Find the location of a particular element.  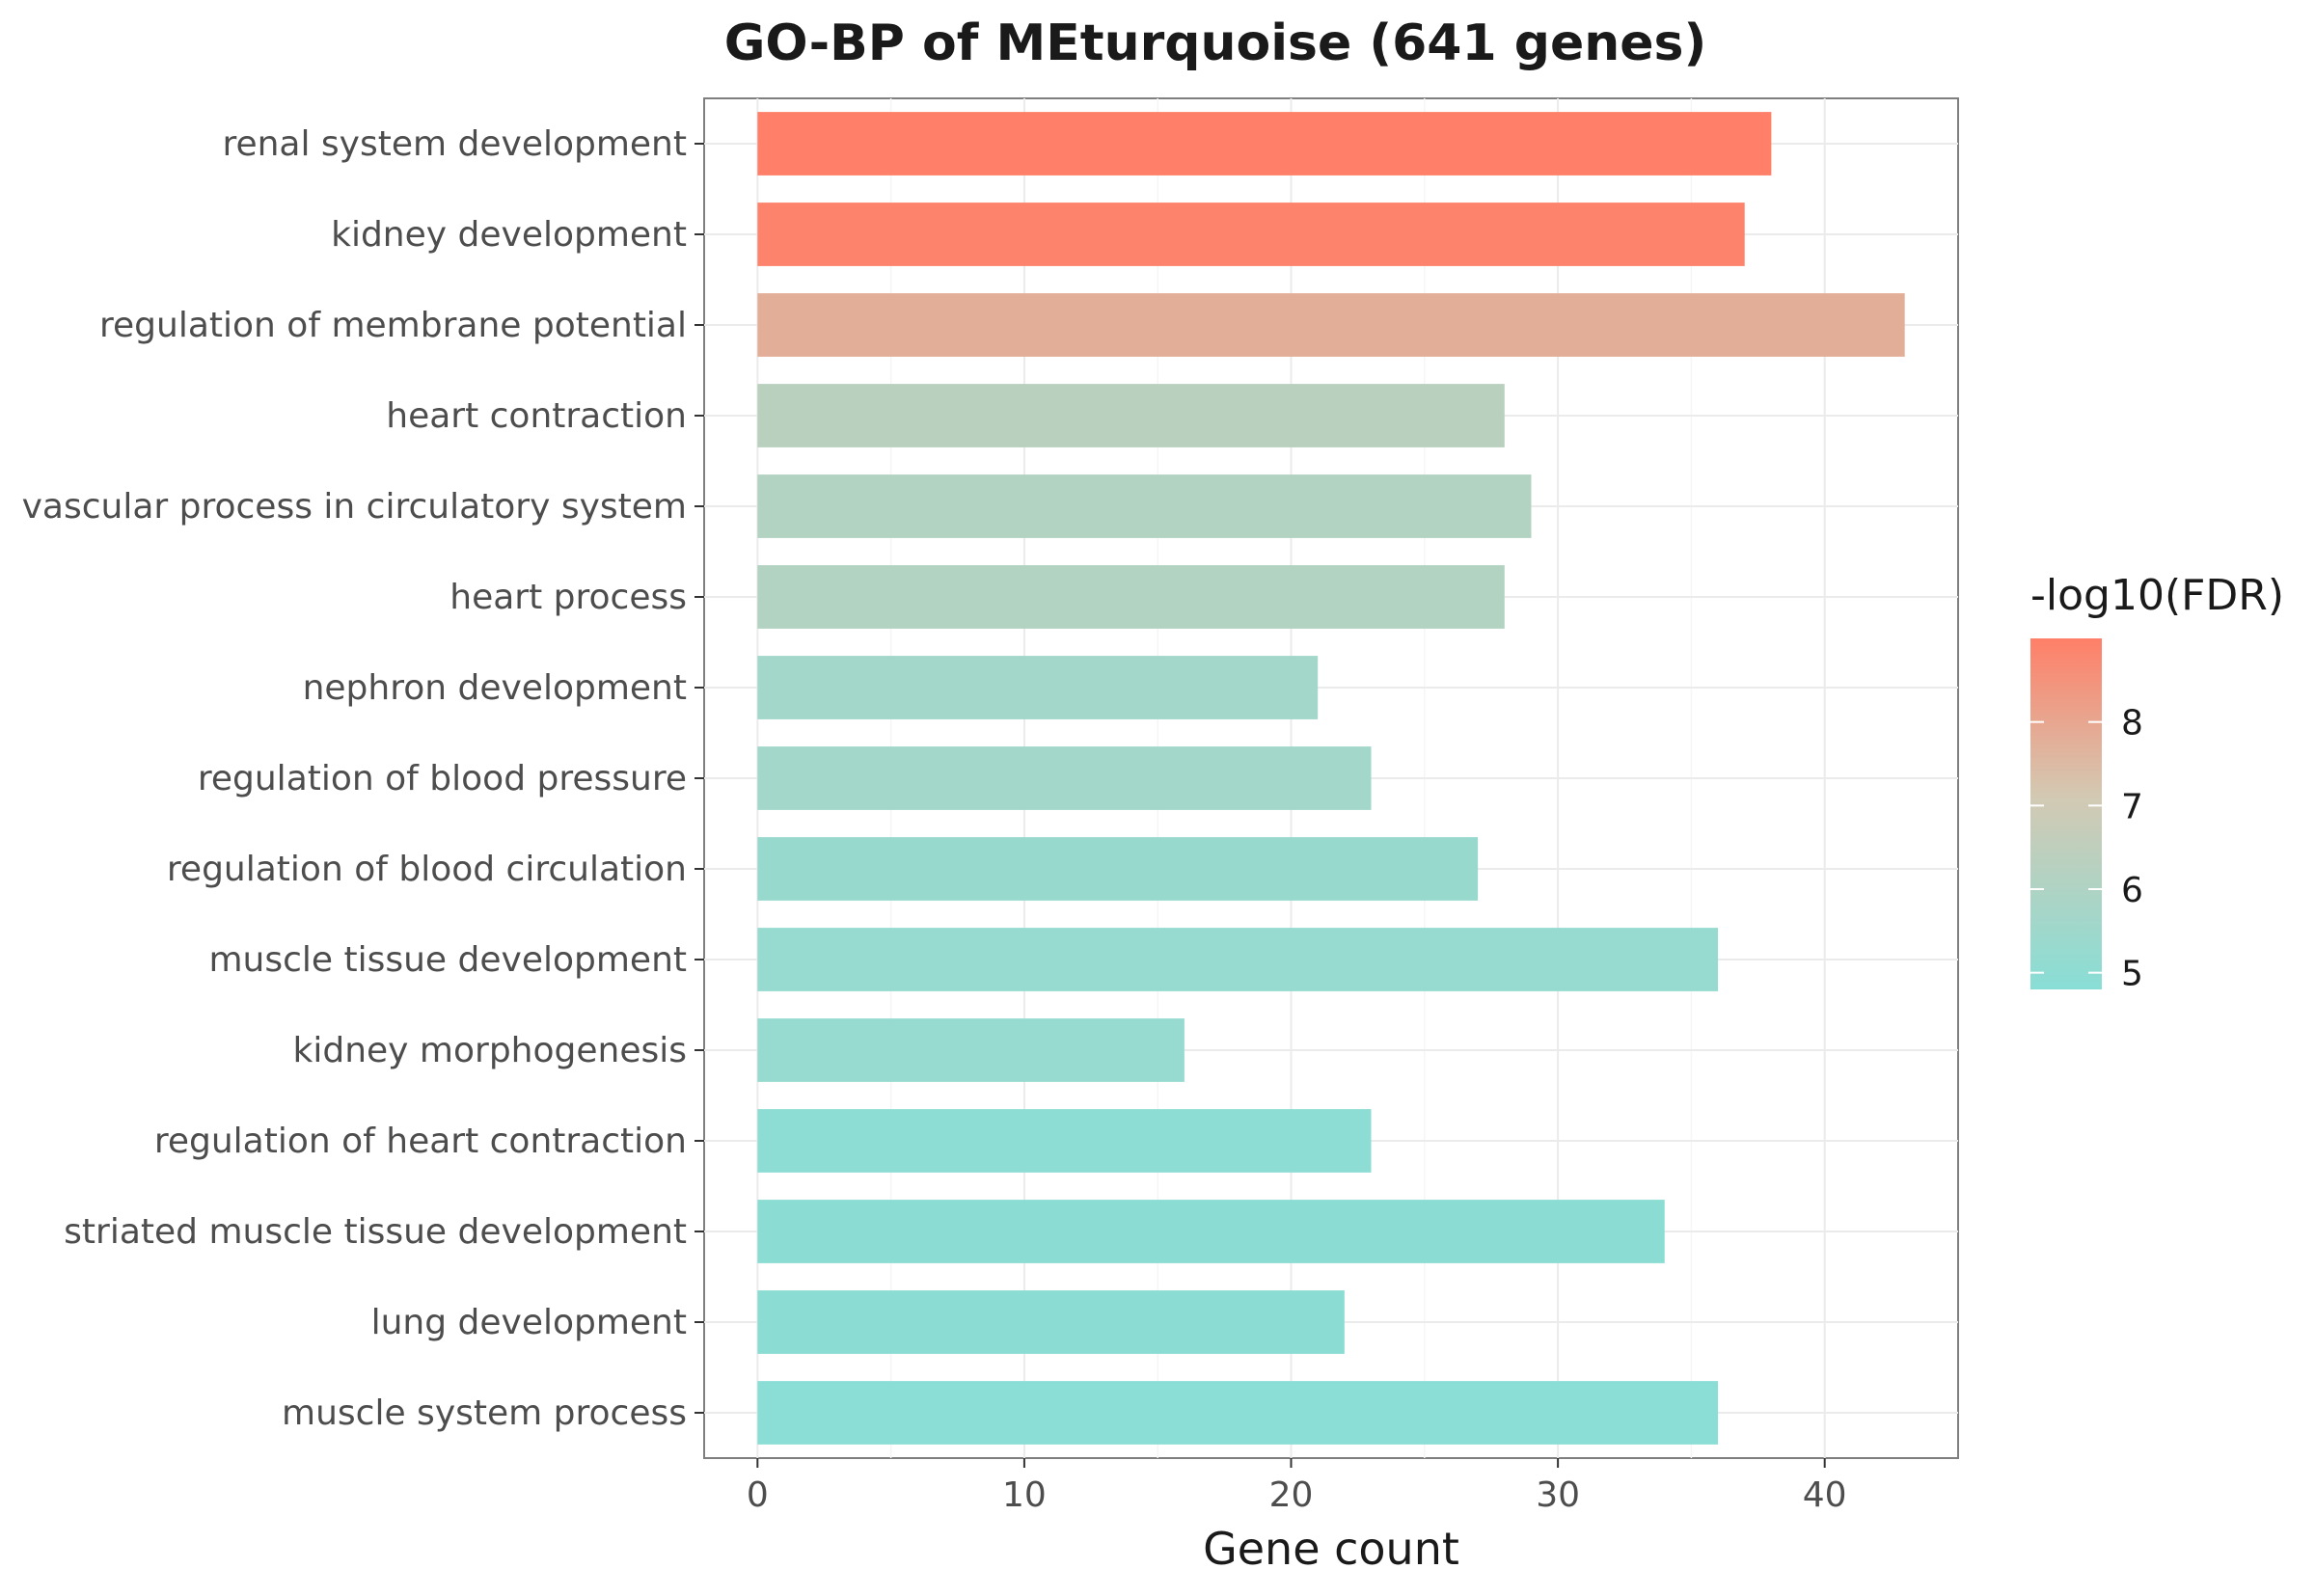

x-axis-label: Gene count is located at coordinates (1331, 1549).